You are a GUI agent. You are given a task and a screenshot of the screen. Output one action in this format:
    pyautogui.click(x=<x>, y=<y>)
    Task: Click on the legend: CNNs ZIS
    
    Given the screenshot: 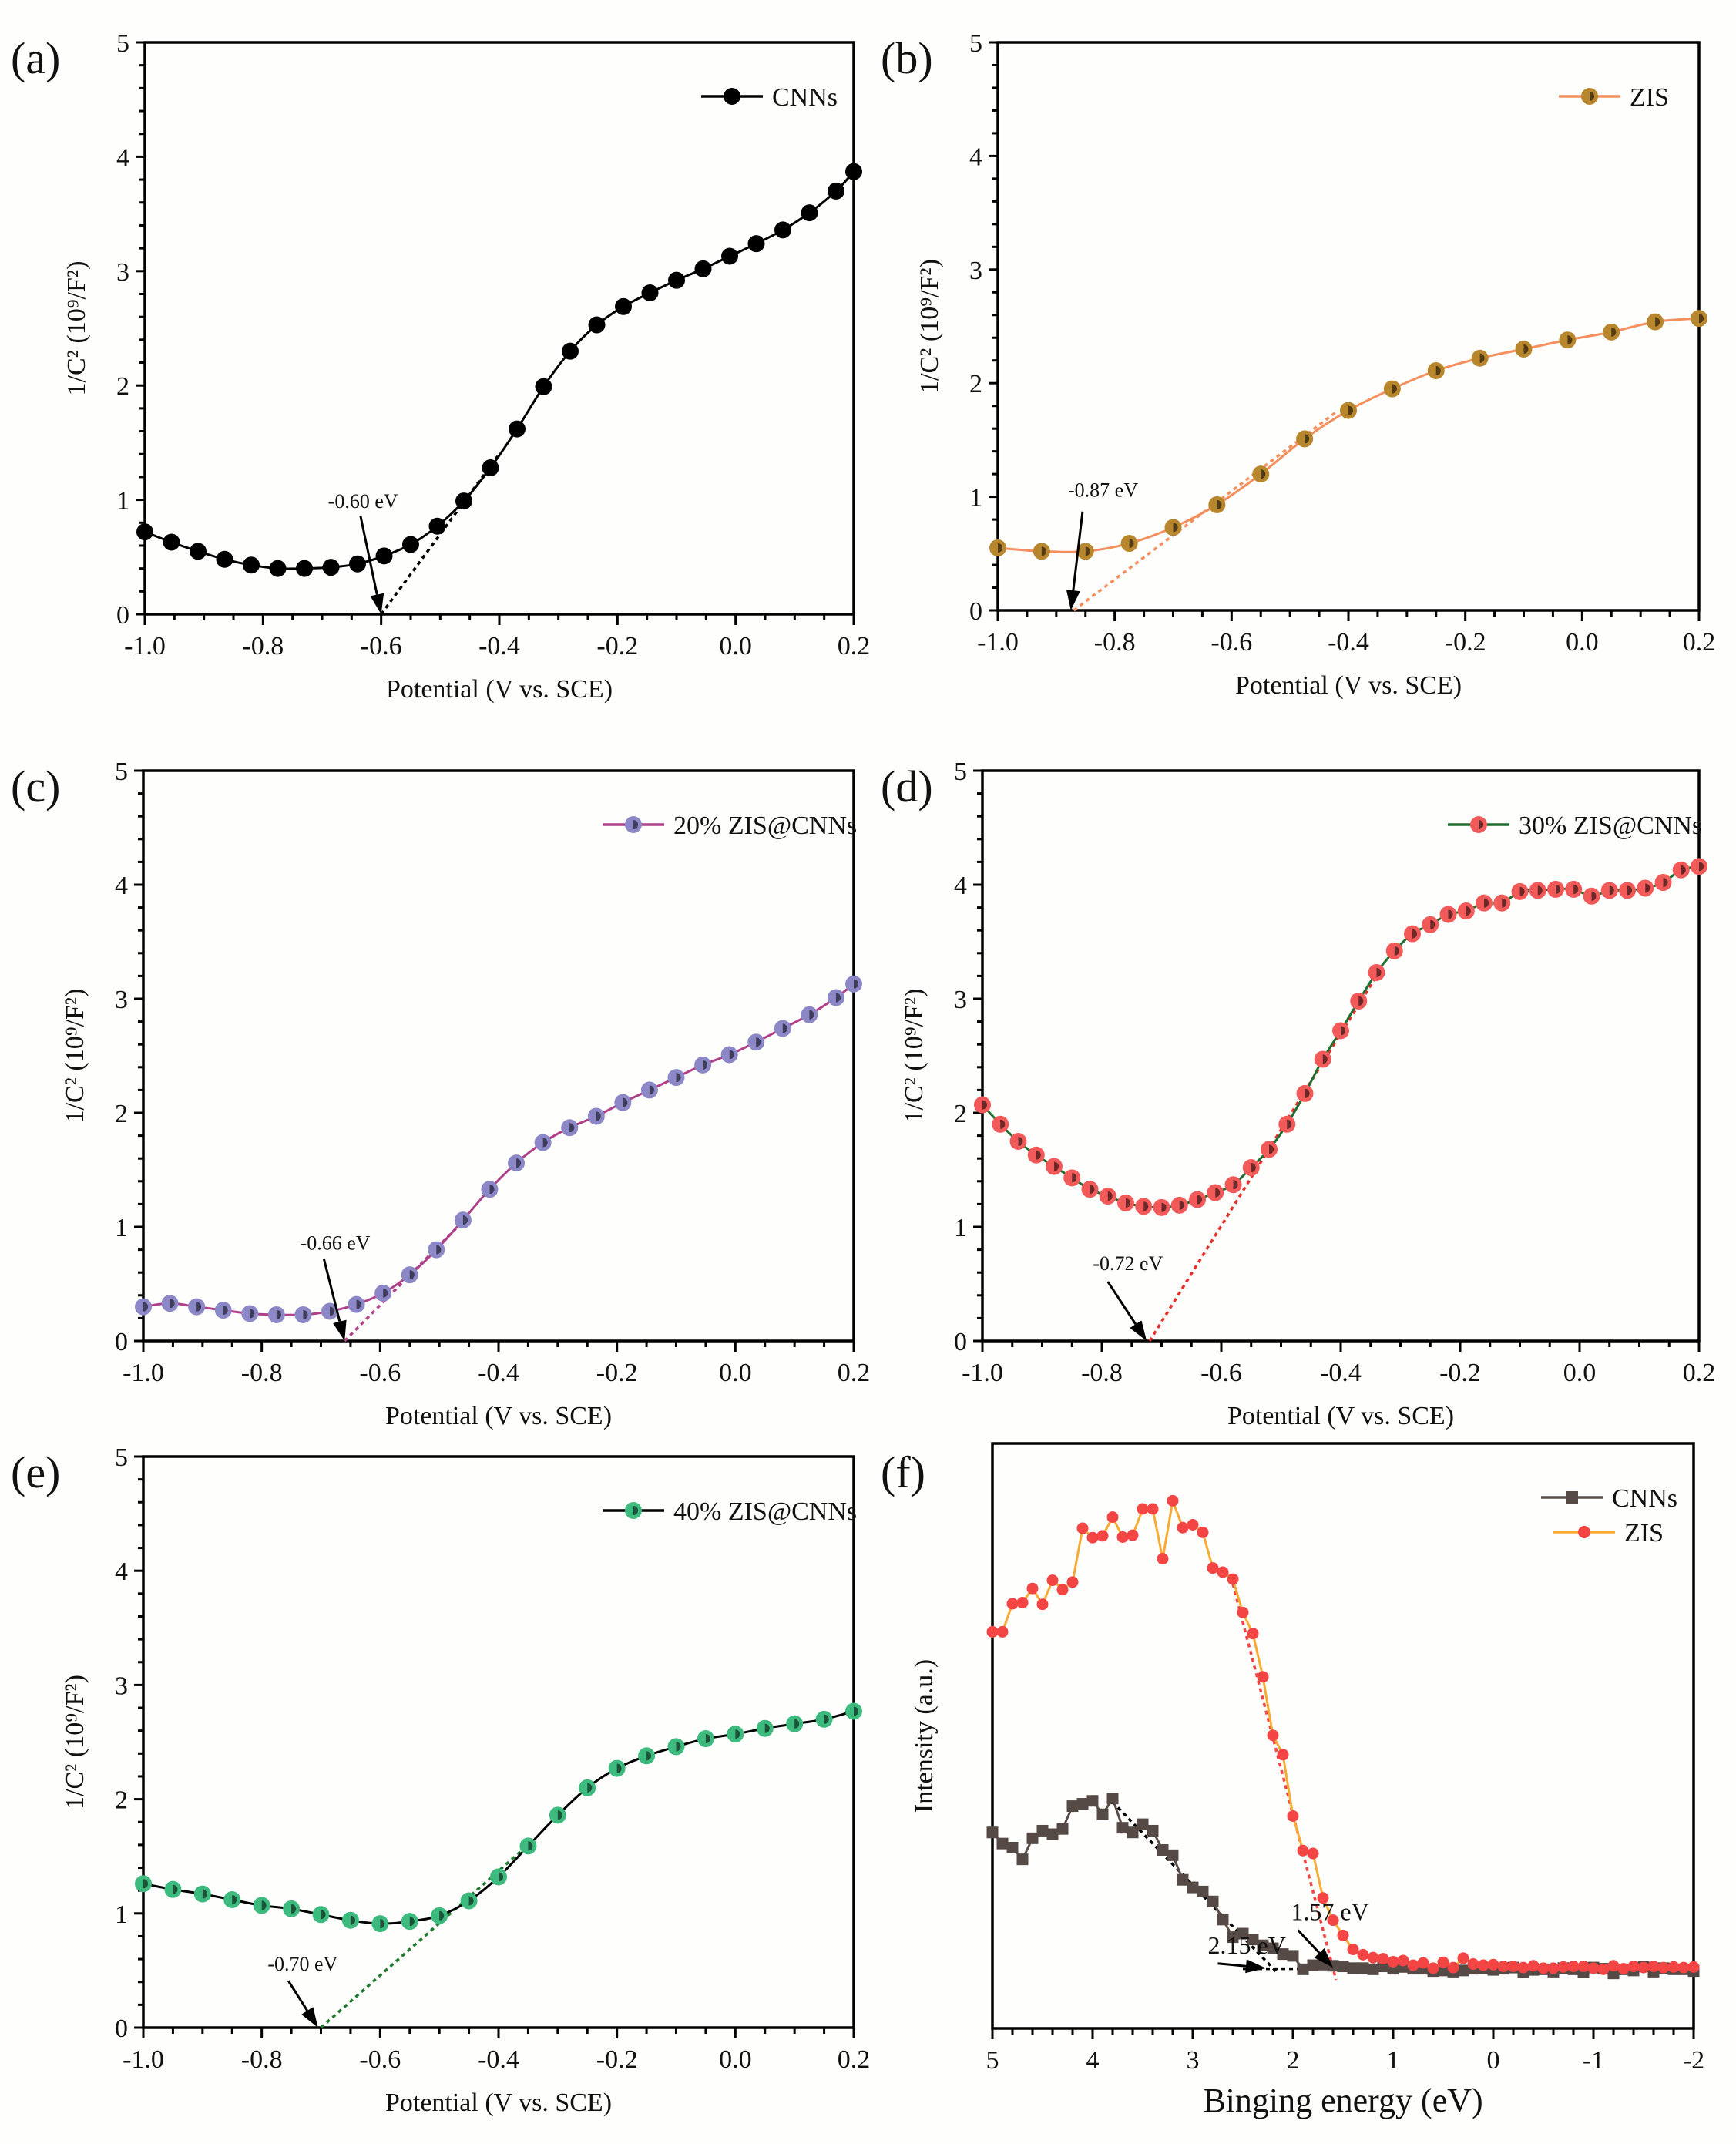 What is the action you would take?
    pyautogui.click(x=1609, y=1516)
    